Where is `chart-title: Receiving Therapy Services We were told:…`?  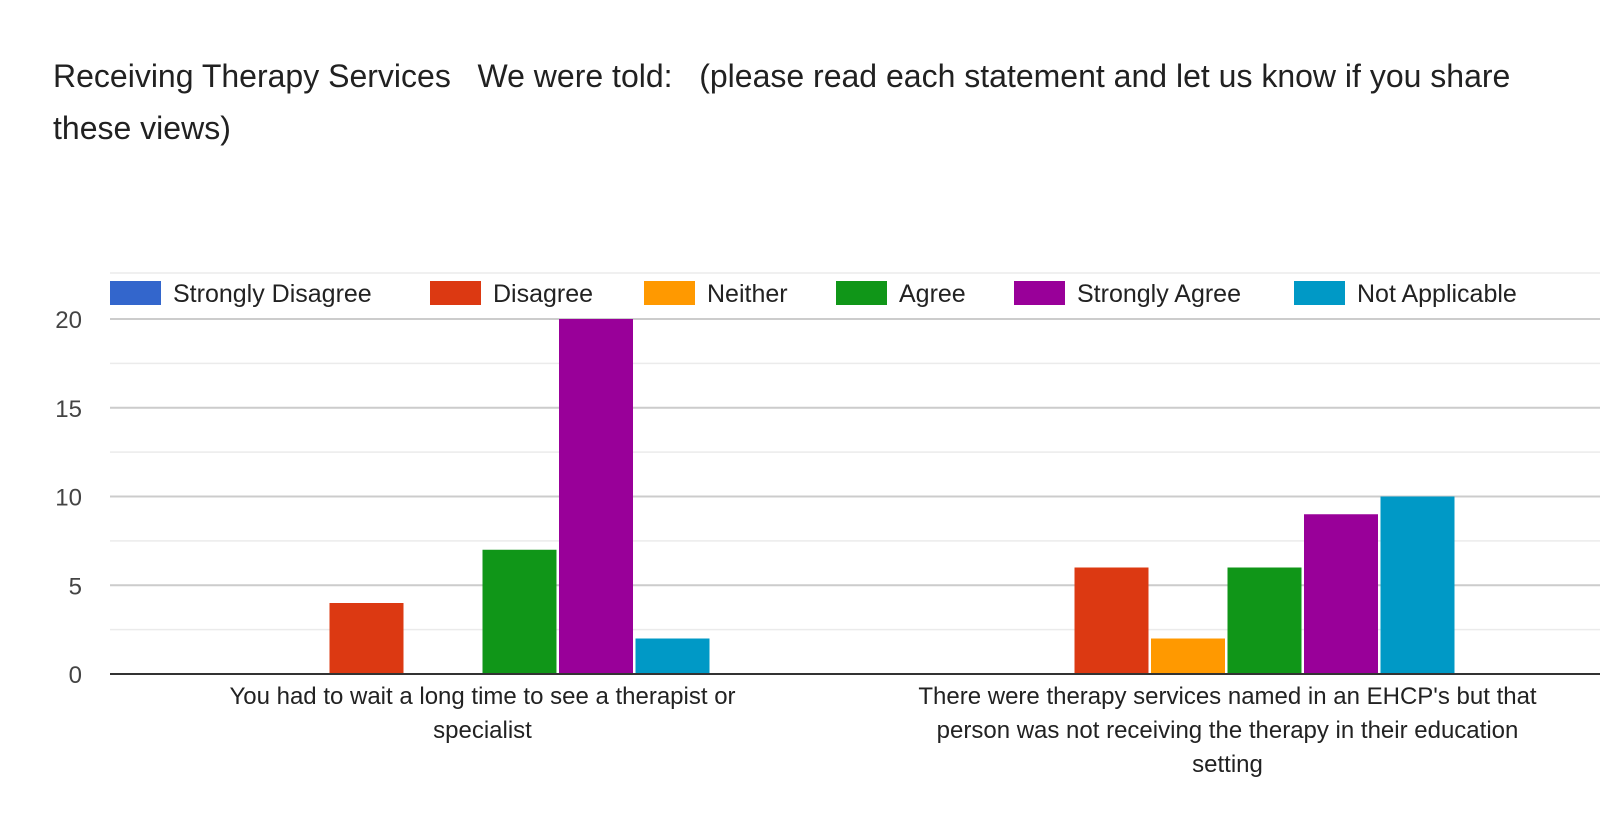 chart-title: Receiving Therapy Services We were told:… is located at coordinates (786, 102).